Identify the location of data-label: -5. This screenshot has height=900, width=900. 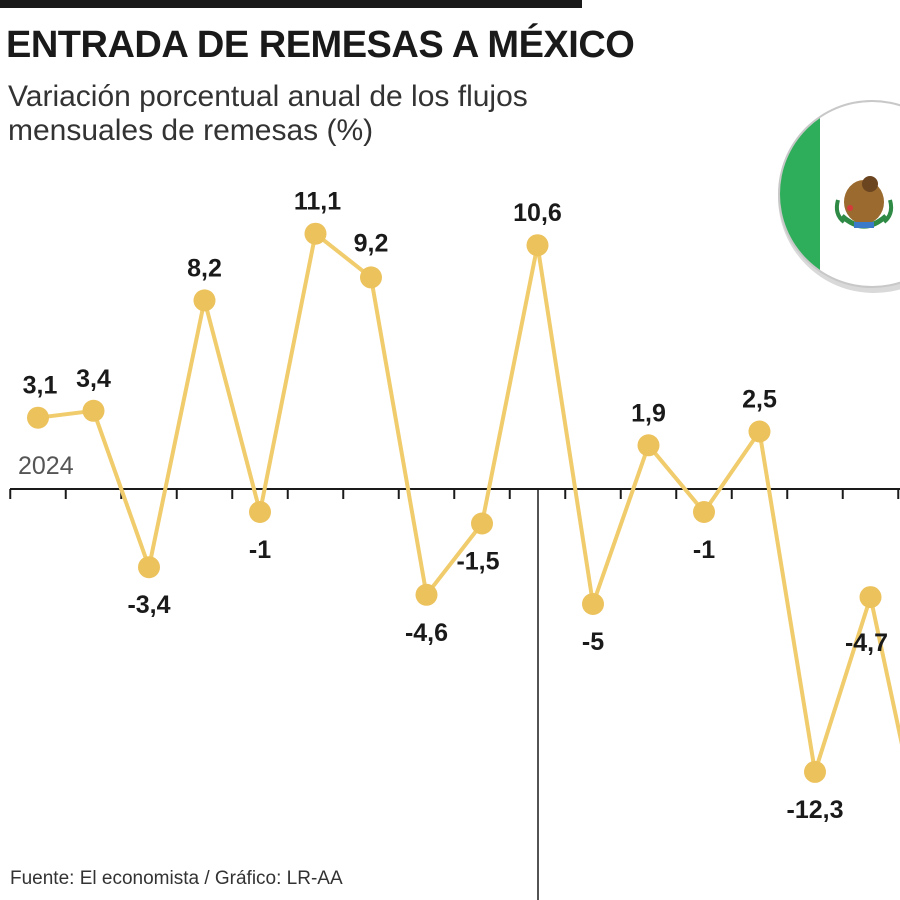
(593, 642).